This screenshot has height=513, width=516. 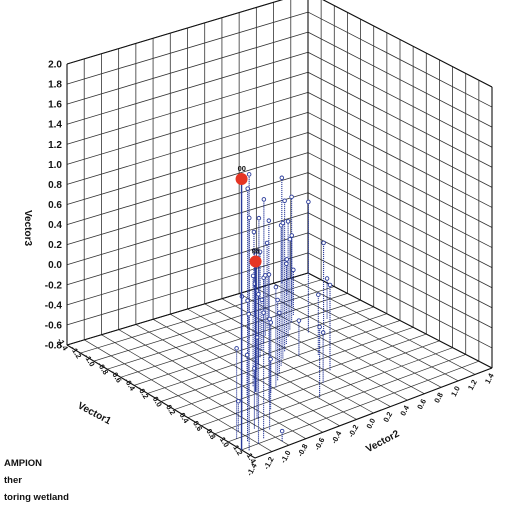 What do you see at coordinates (55, 105) in the screenshot?
I see `z-tick-label: 1.6` at bounding box center [55, 105].